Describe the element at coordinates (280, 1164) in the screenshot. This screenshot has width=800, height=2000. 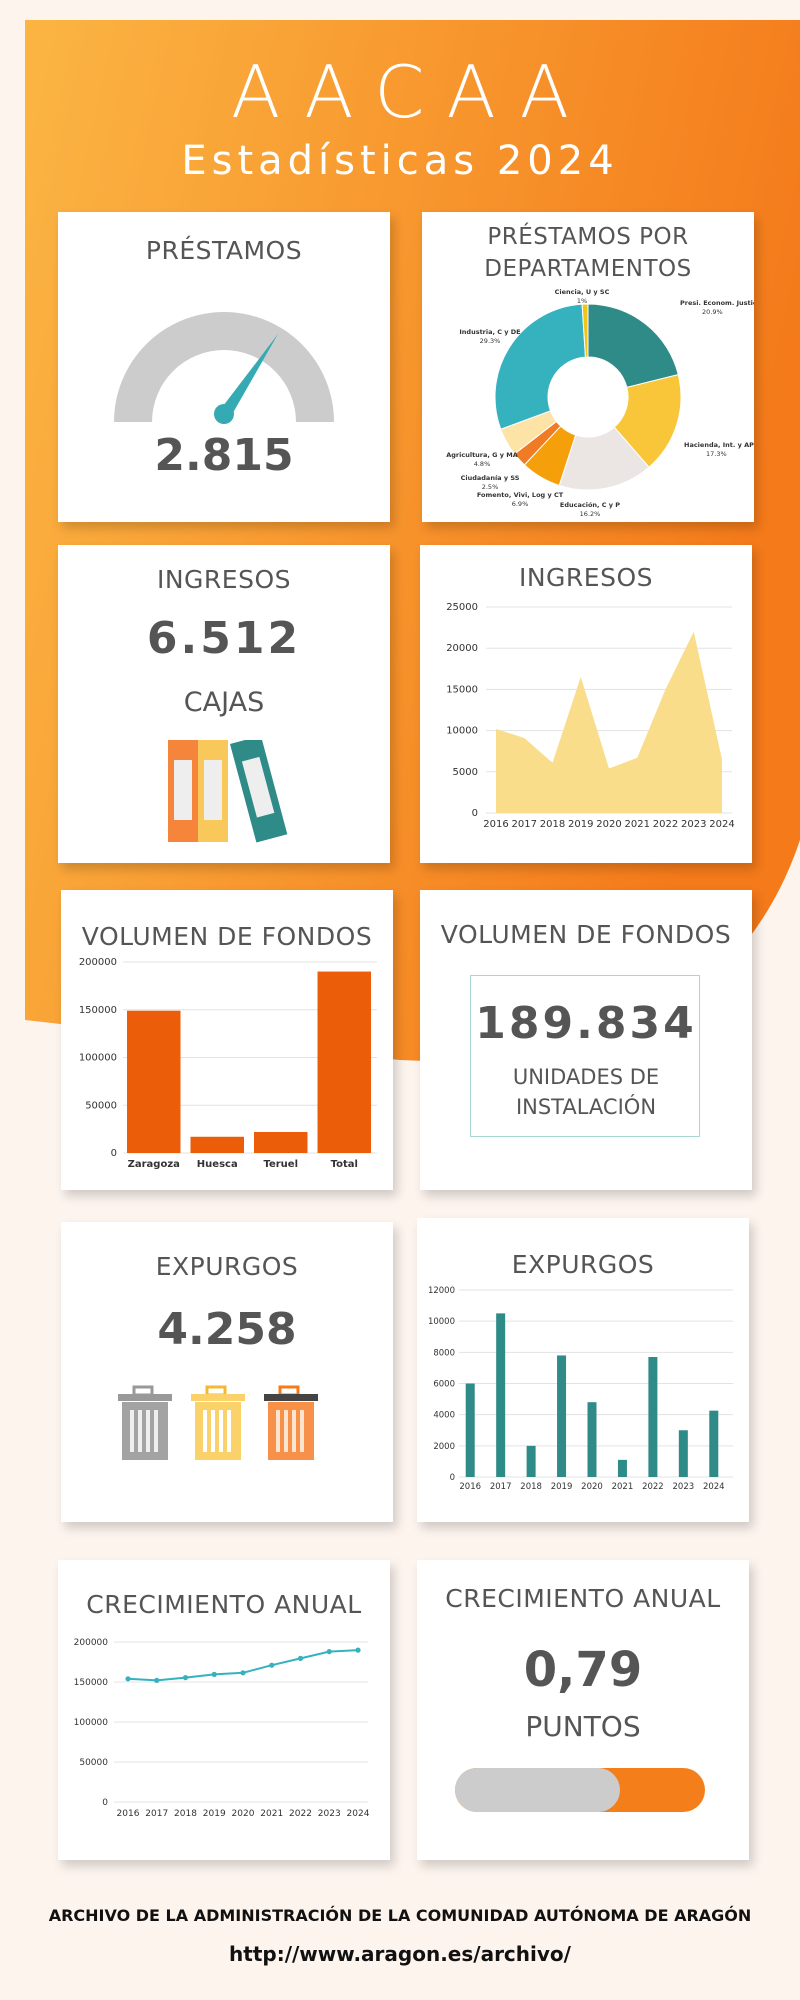
I see `x-tick-label: Teruel` at that location.